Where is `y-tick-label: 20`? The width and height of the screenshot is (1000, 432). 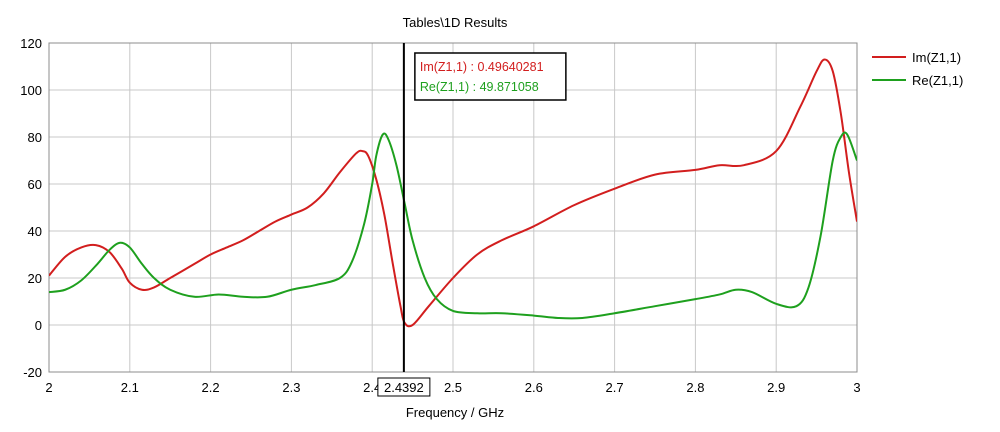 y-tick-label: 20 is located at coordinates (35, 278).